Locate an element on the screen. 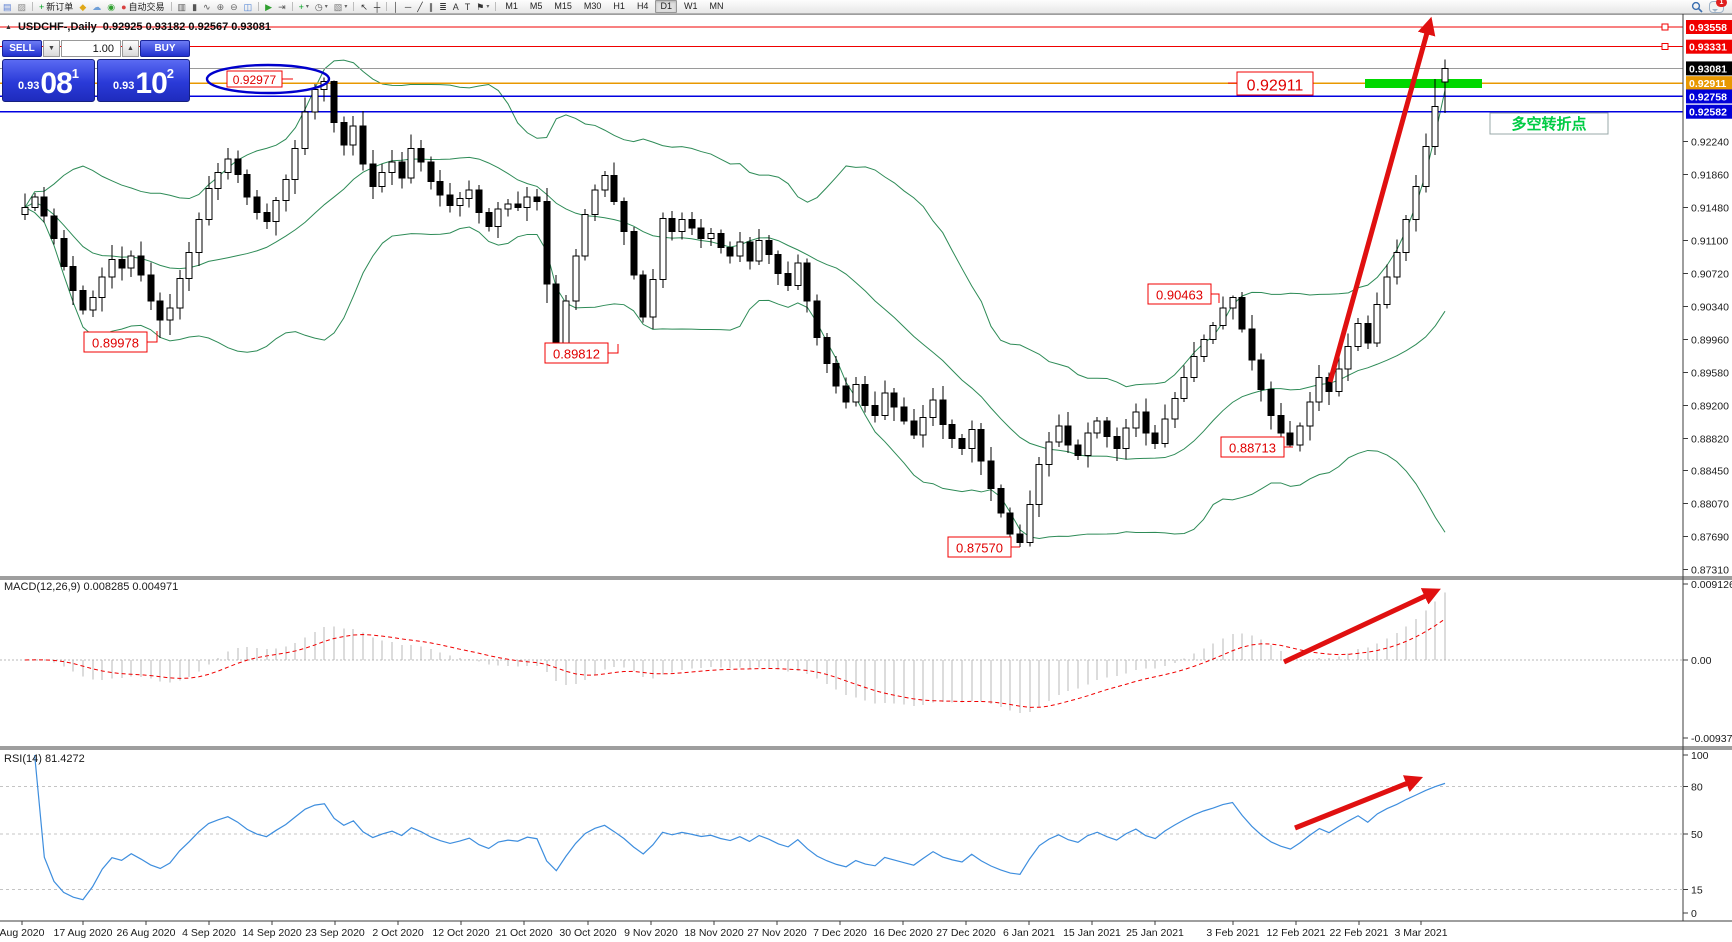 This screenshot has height=942, width=1732. annotation-price-box-0.87570: 0.87570 is located at coordinates (983, 547).